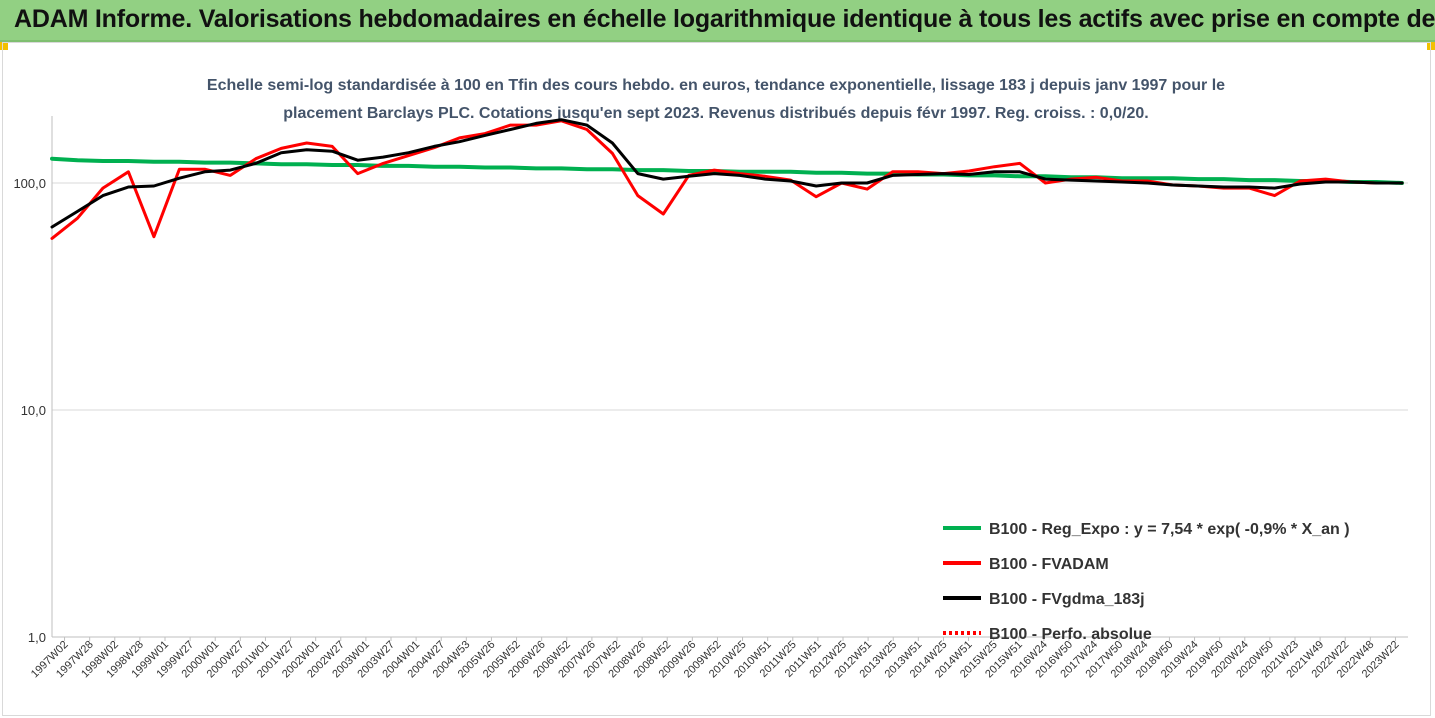 Image resolution: width=1435 pixels, height=718 pixels. I want to click on y-tick-label: 10,0, so click(33, 410).